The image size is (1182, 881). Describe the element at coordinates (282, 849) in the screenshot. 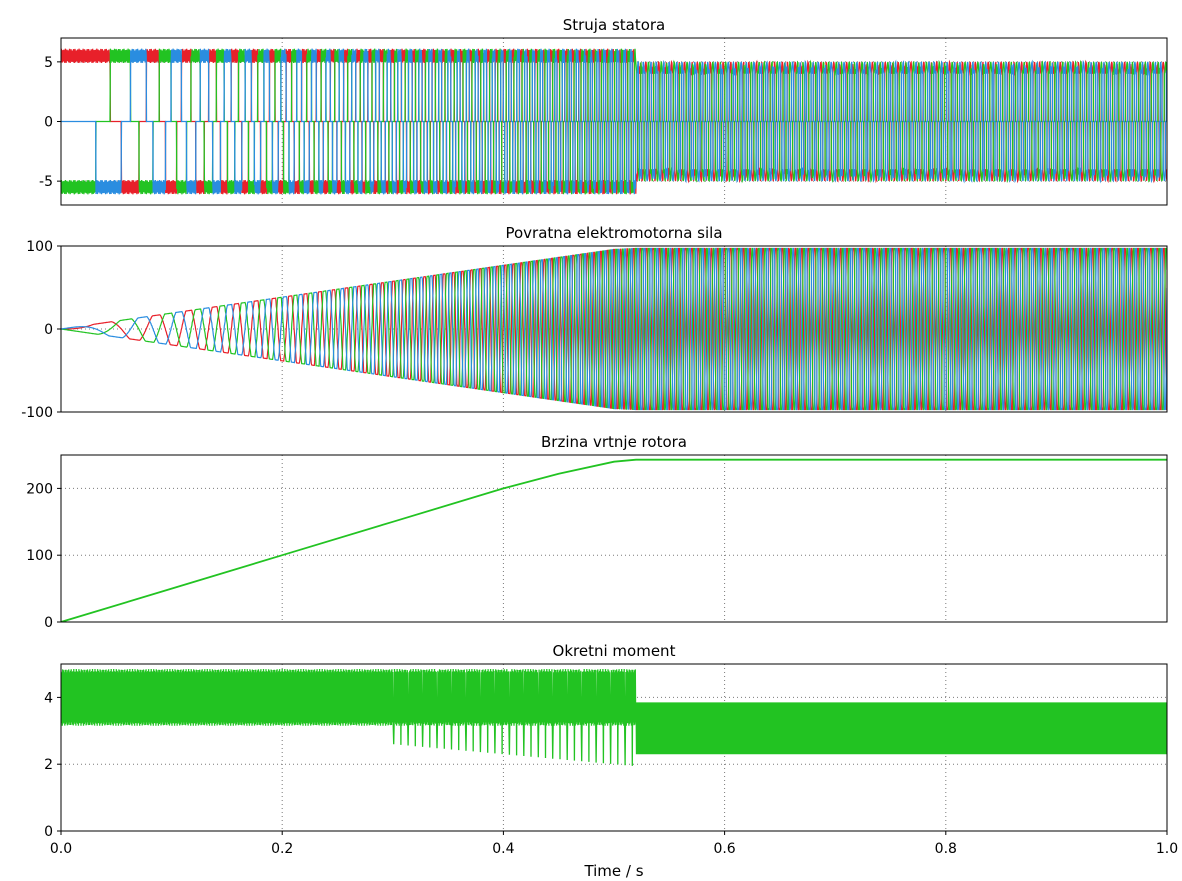

I see `x-tick-label: 0.2` at that location.